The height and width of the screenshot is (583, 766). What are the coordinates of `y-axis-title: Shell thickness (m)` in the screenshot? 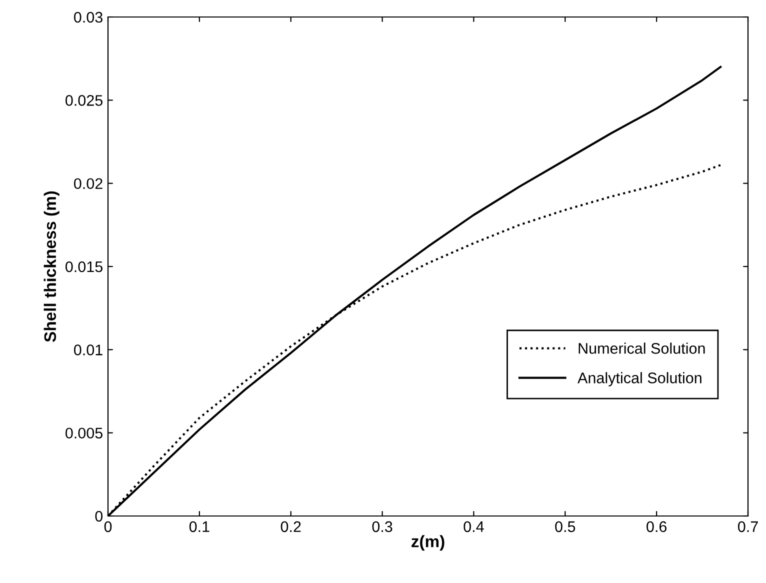 It's located at (52, 266).